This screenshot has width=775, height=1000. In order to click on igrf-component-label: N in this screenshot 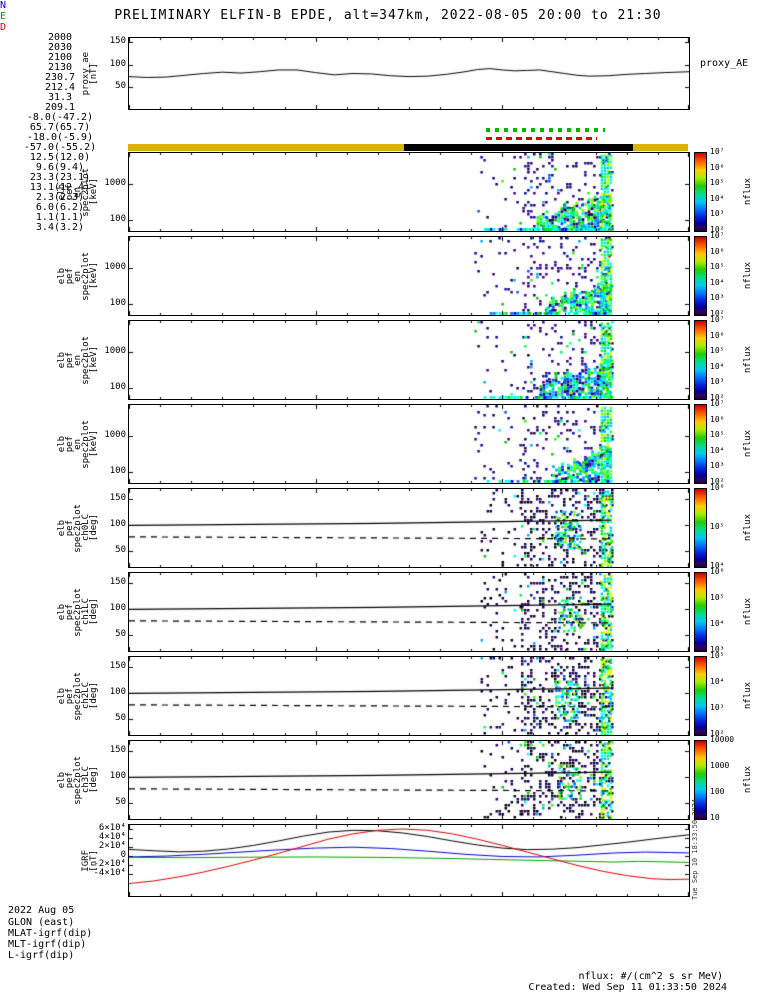, I will do `click(3, 5)`.